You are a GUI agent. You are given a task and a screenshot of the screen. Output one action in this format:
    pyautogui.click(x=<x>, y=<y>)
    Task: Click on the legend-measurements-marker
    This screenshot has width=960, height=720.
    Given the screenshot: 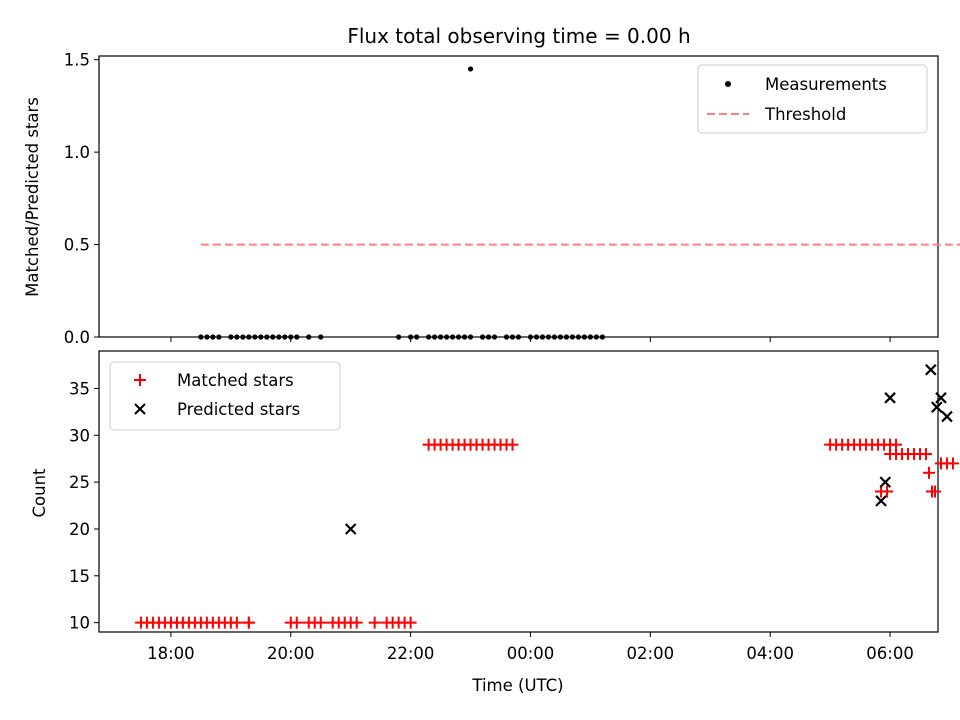 What is the action you would take?
    pyautogui.click(x=728, y=84)
    